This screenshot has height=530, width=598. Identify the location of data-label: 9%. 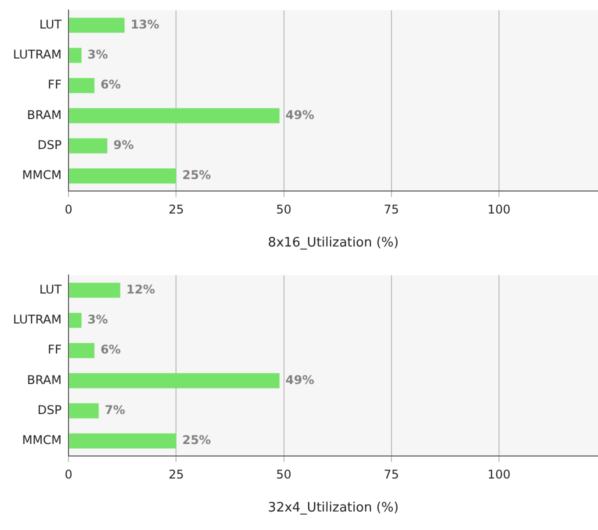
(123, 145).